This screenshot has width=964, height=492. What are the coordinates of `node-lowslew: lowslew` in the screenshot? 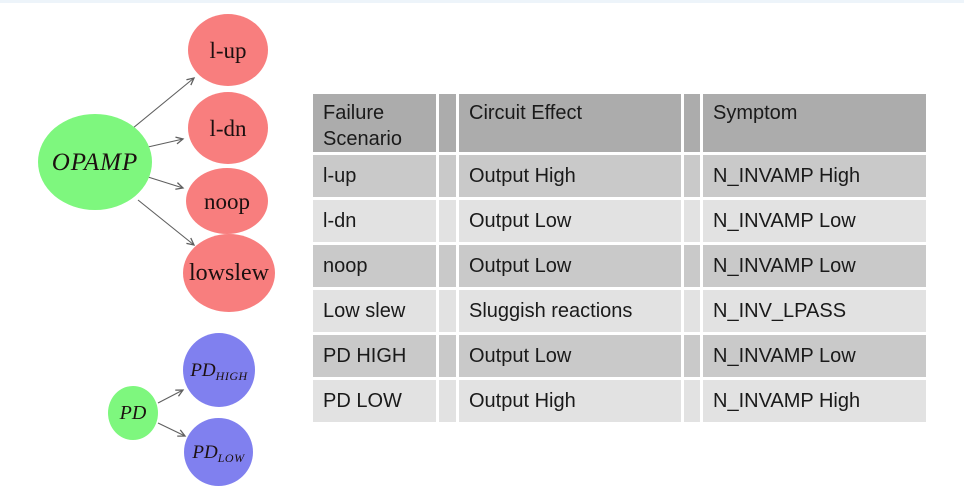 It's located at (229, 273).